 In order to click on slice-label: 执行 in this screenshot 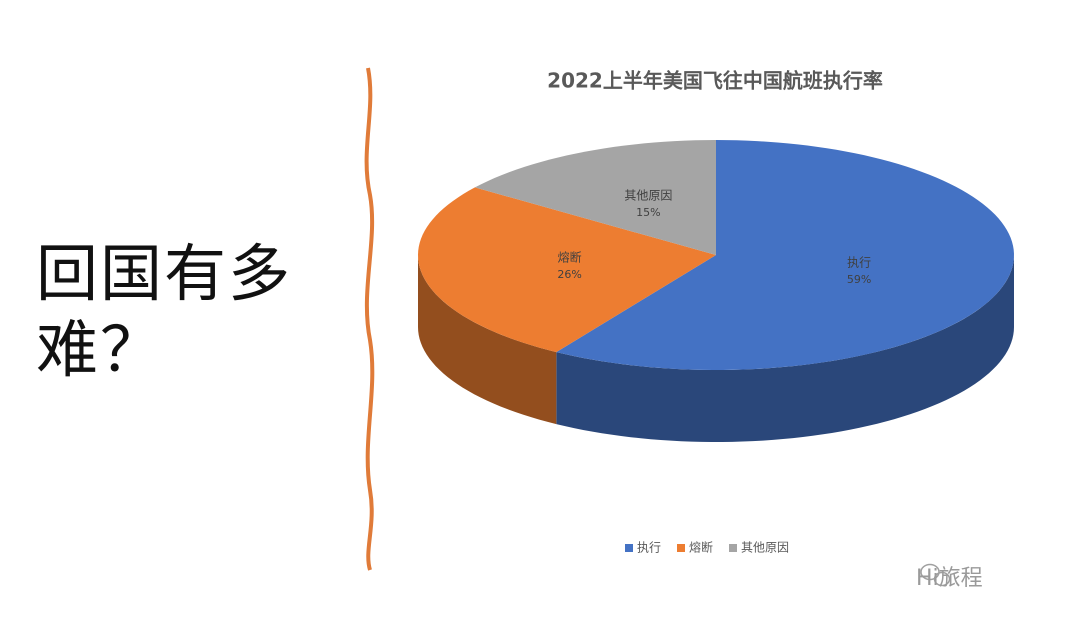, I will do `click(859, 263)`.